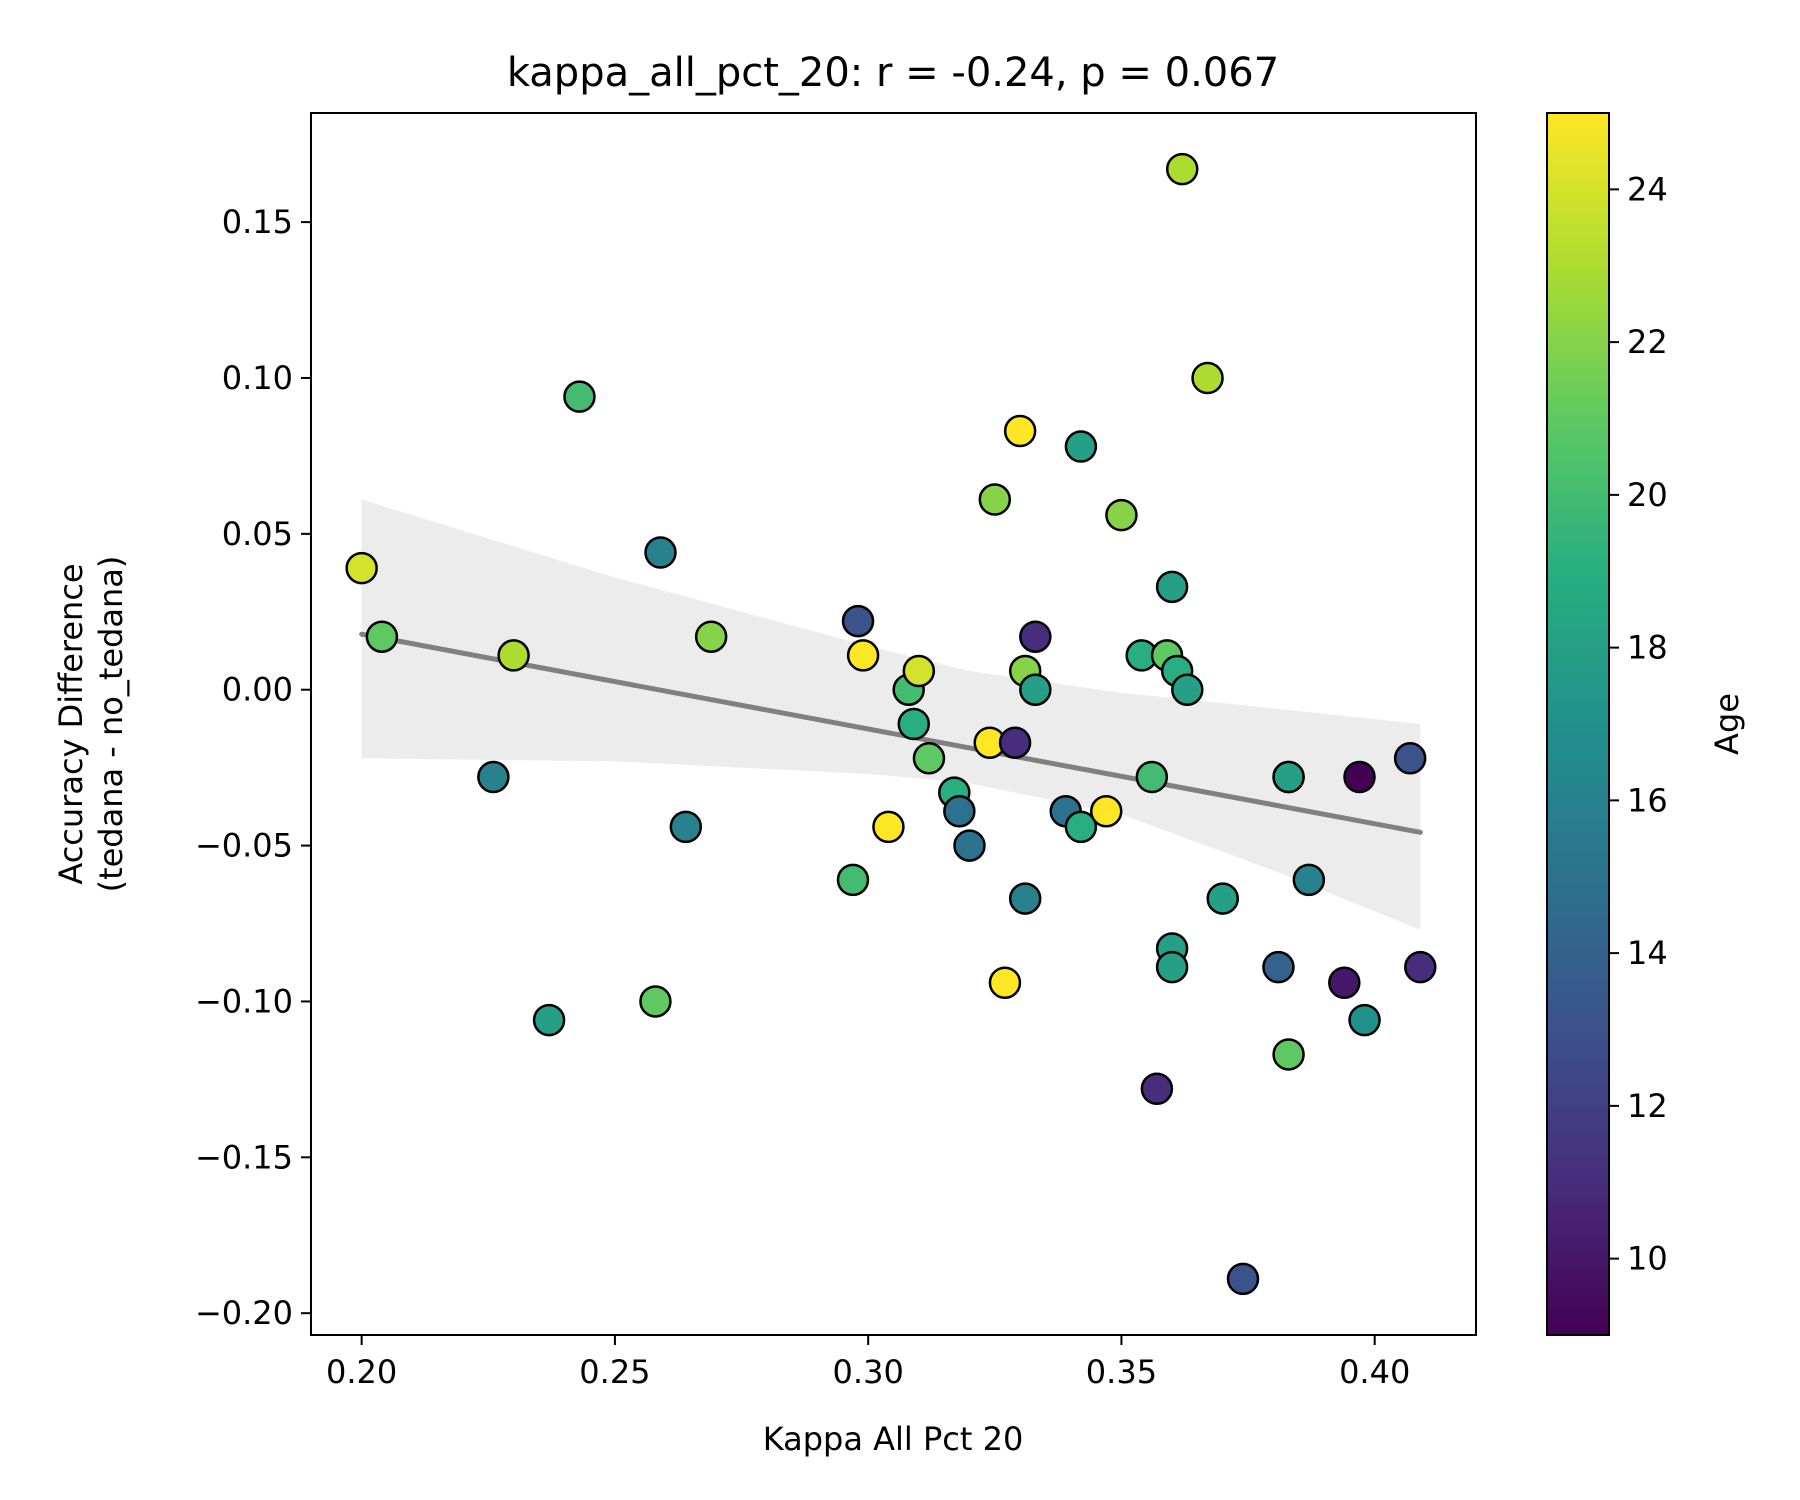 This screenshot has width=1800, height=1500. What do you see at coordinates (361, 1372) in the screenshot?
I see `x-tick-label: 0.20` at bounding box center [361, 1372].